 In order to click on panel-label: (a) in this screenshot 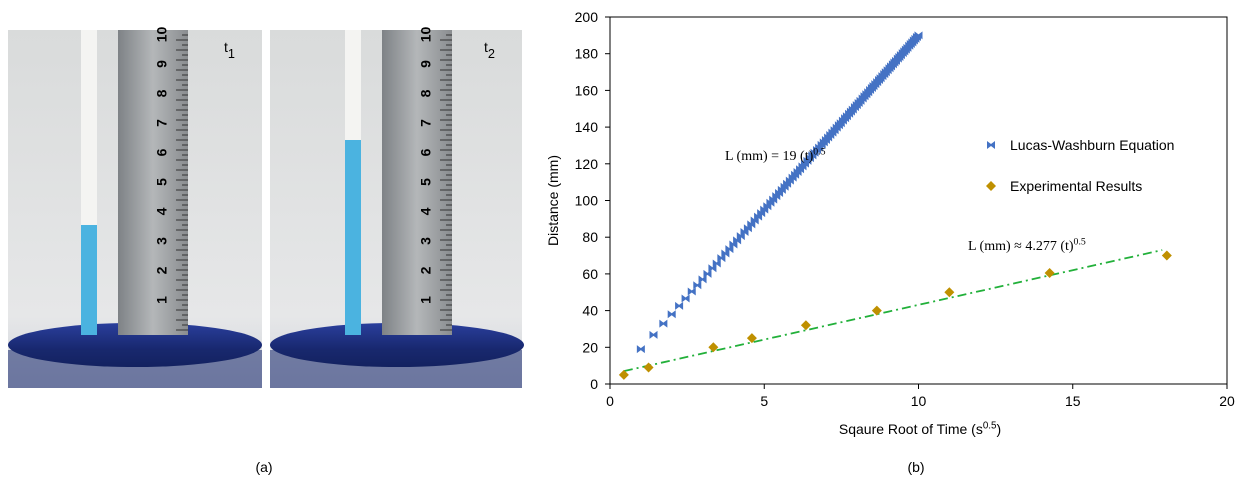, I will do `click(263, 467)`.